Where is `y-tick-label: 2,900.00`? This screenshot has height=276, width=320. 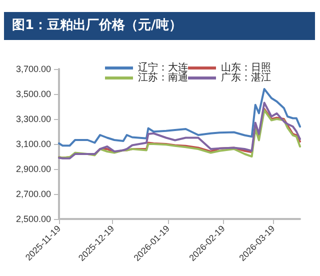 y-tick-label: 2,900.00 is located at coordinates (33, 169).